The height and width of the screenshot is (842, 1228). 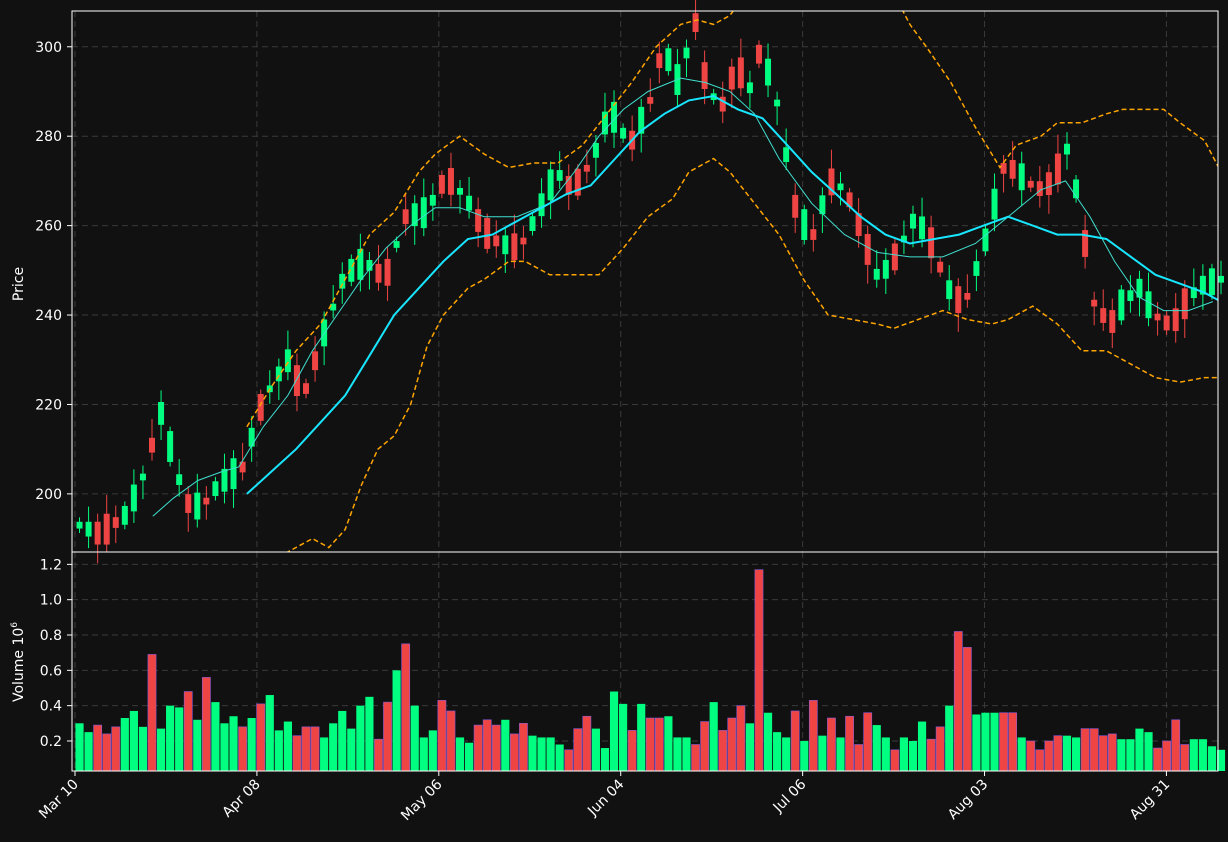 I want to click on price-tick-label: 280, so click(x=48, y=137).